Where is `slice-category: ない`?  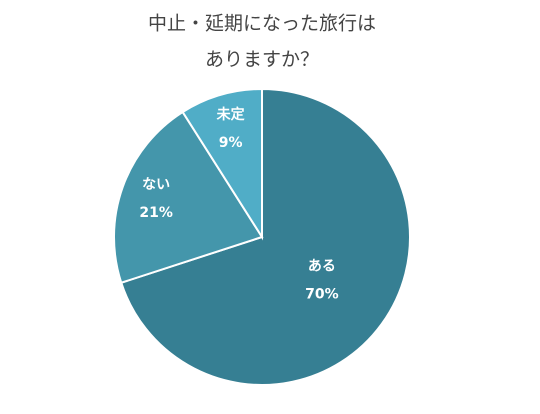 slice-category: ない is located at coordinates (156, 185).